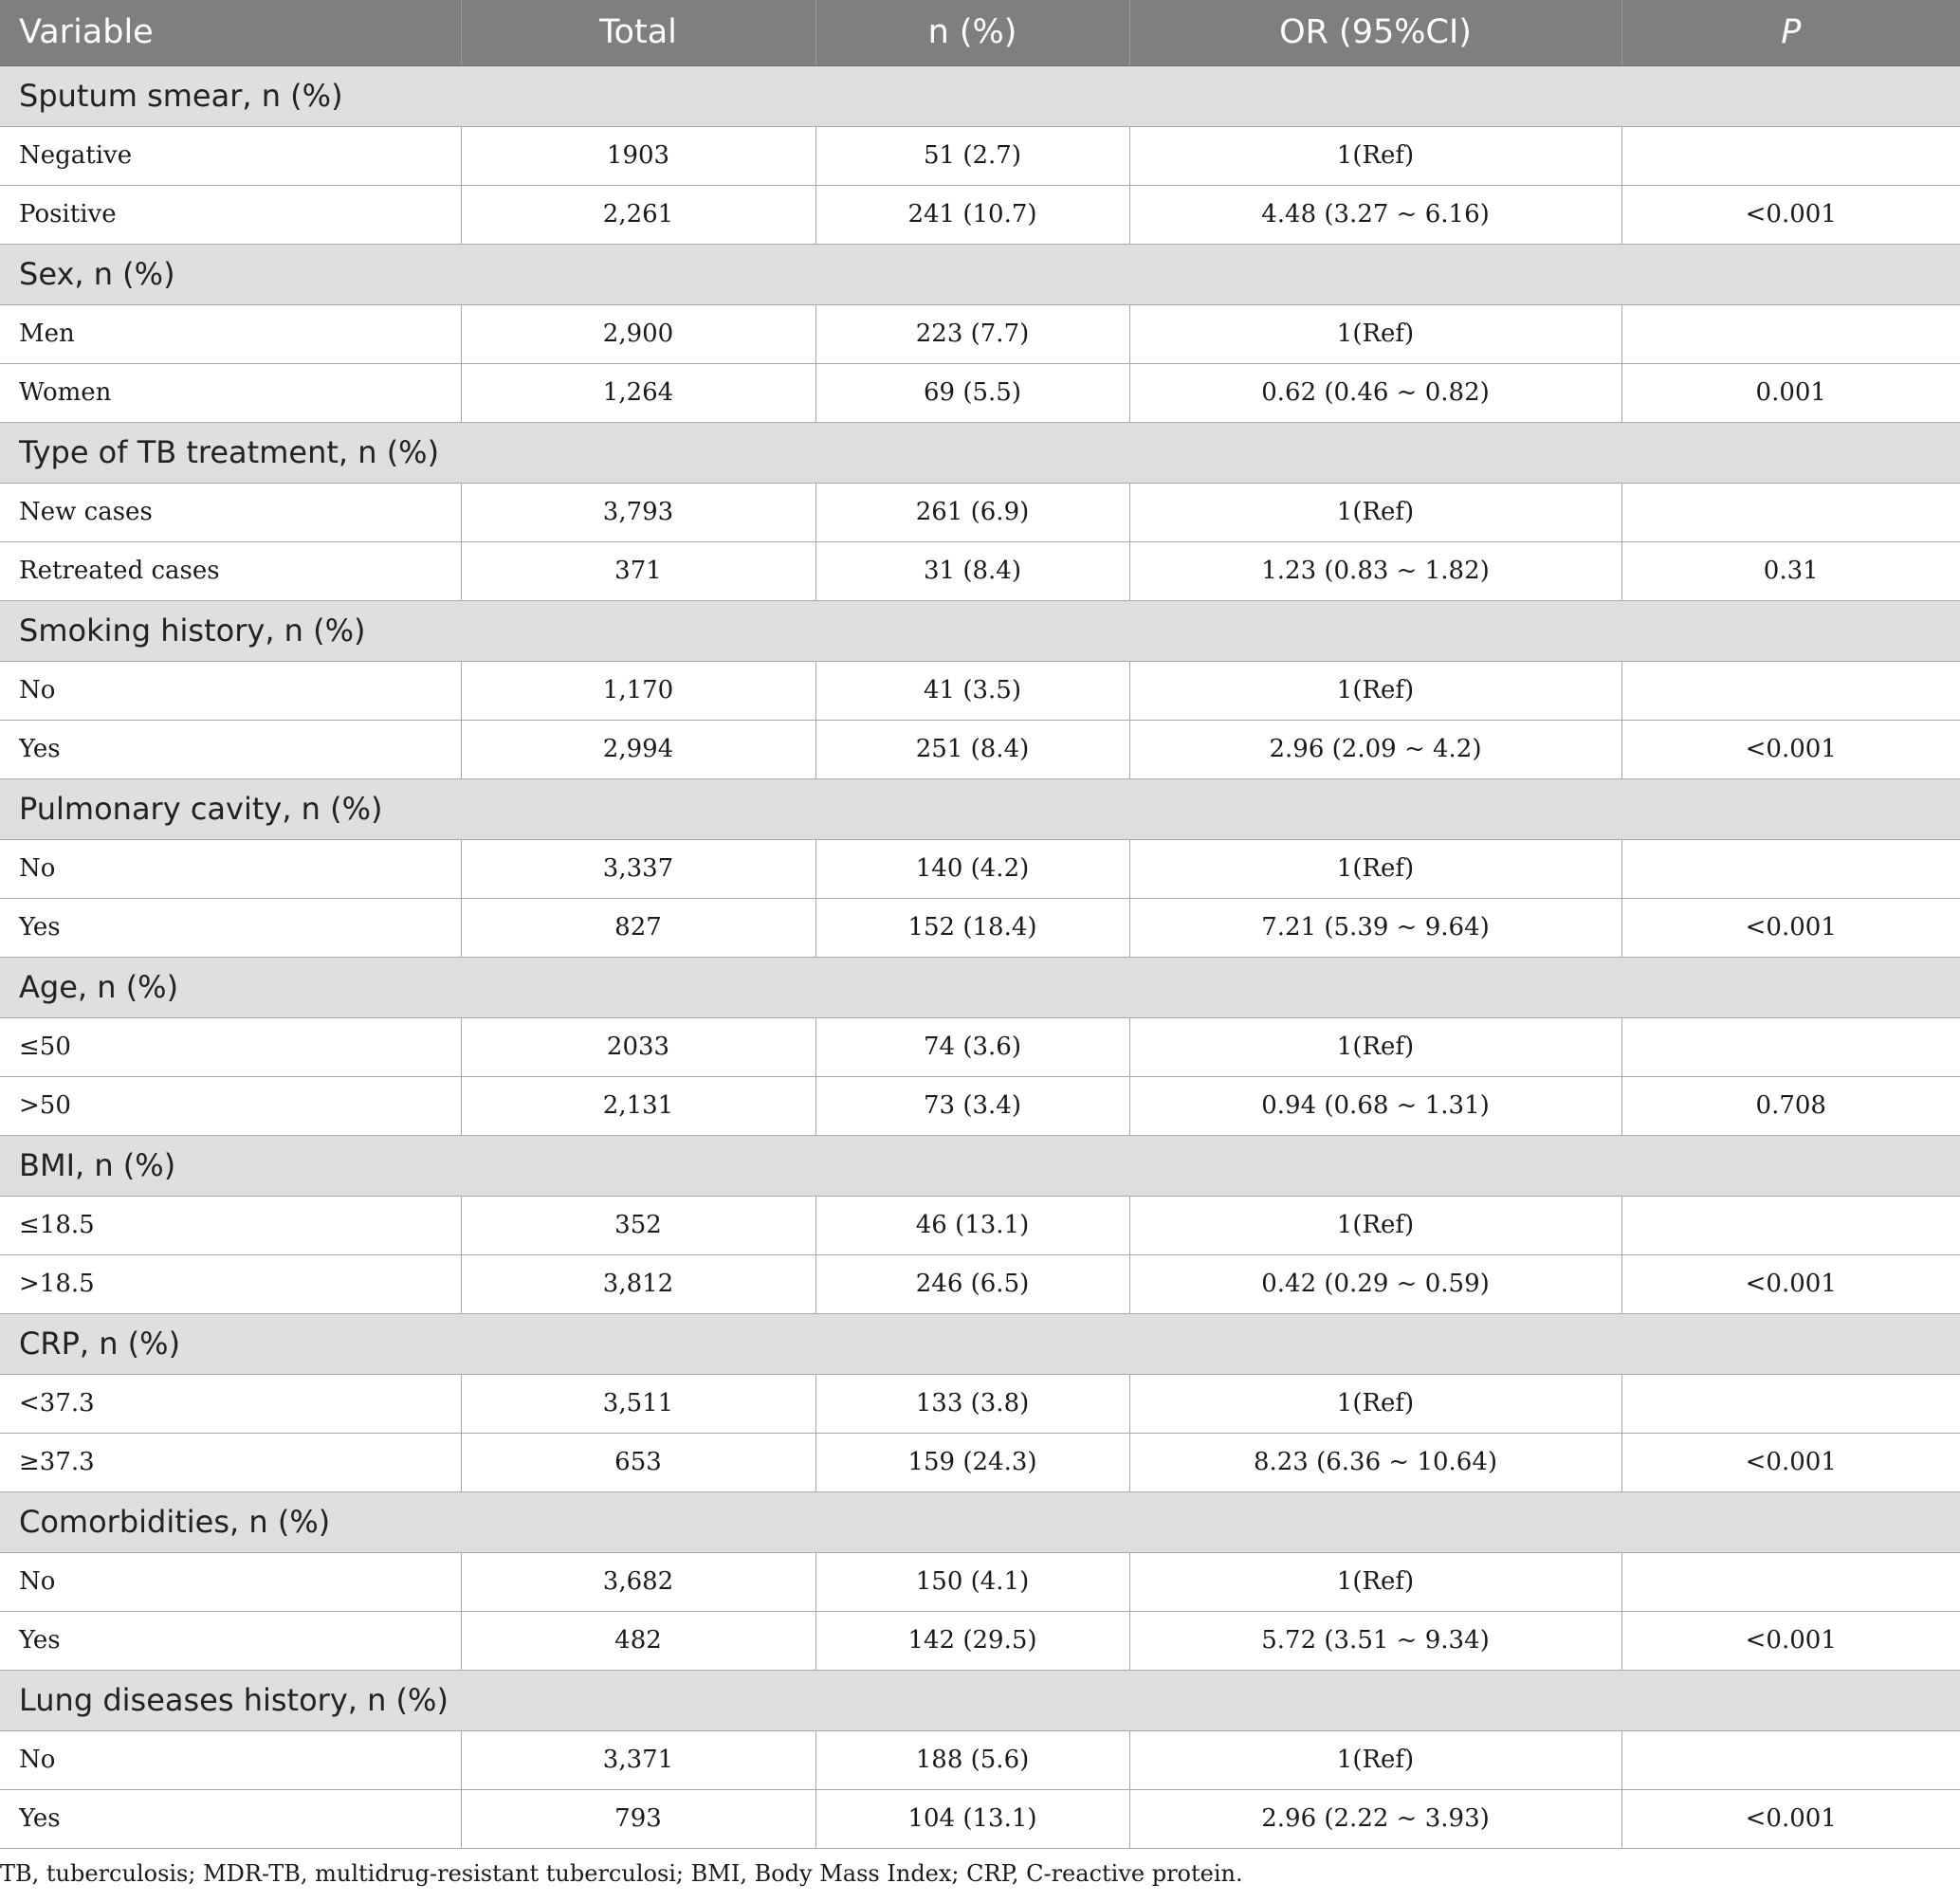  I want to click on header-variable: Variable, so click(230, 33).